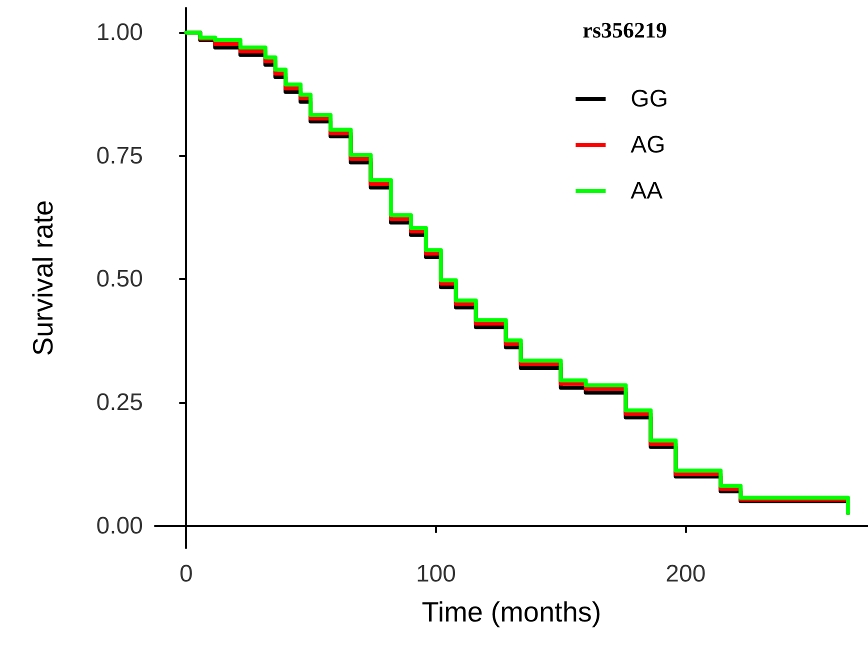  Describe the element at coordinates (119, 402) in the screenshot. I see `y-tick-label: 0.25` at that location.